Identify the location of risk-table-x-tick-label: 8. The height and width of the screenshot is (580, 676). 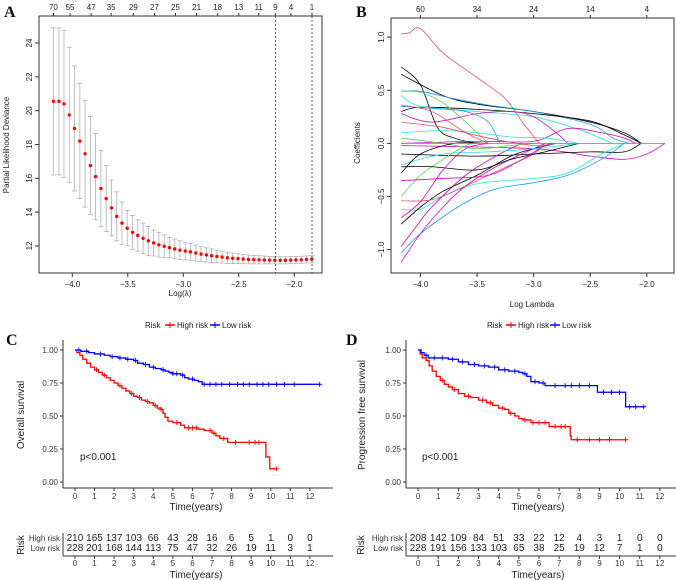
(579, 563).